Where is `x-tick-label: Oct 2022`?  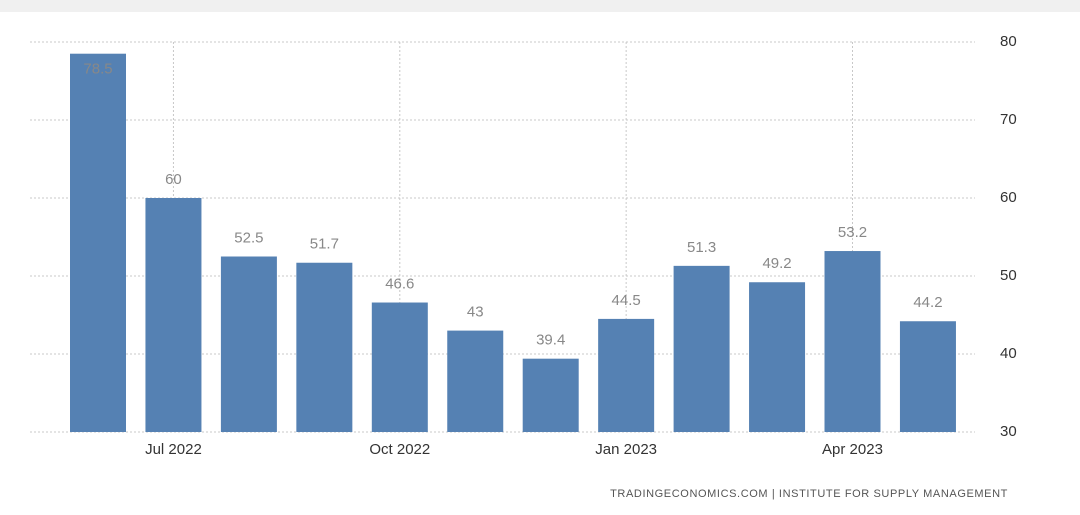
x-tick-label: Oct 2022 is located at coordinates (399, 449).